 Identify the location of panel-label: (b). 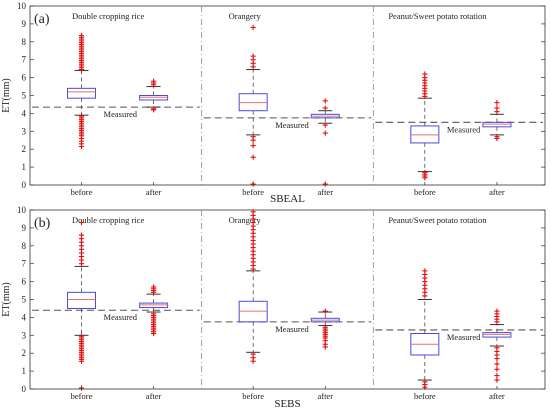
(42, 223).